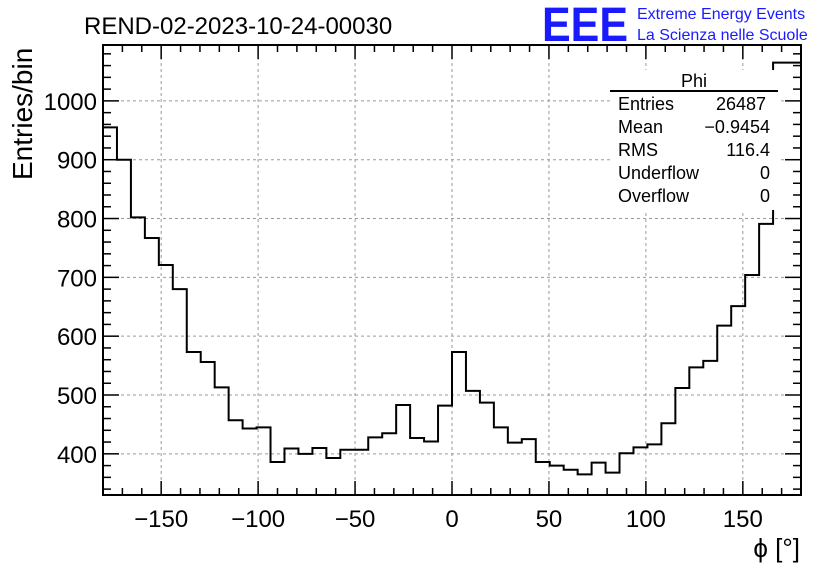 The image size is (836, 572). What do you see at coordinates (585, 26) in the screenshot?
I see `eee-logo-text: EEE` at bounding box center [585, 26].